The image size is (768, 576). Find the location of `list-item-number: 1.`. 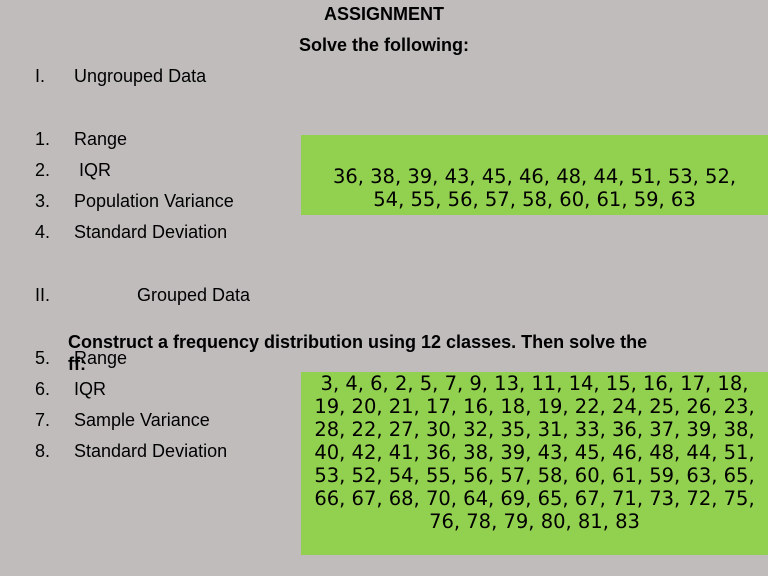

list-item-number: 1. is located at coordinates (43, 139).